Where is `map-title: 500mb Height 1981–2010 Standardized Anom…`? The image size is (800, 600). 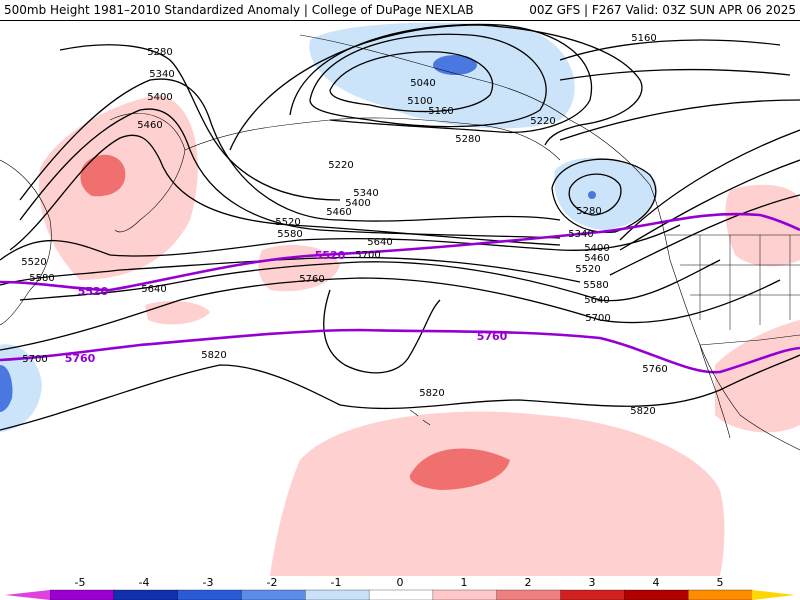
map-title: 500mb Height 1981–2010 Standardized Anom… is located at coordinates (239, 10).